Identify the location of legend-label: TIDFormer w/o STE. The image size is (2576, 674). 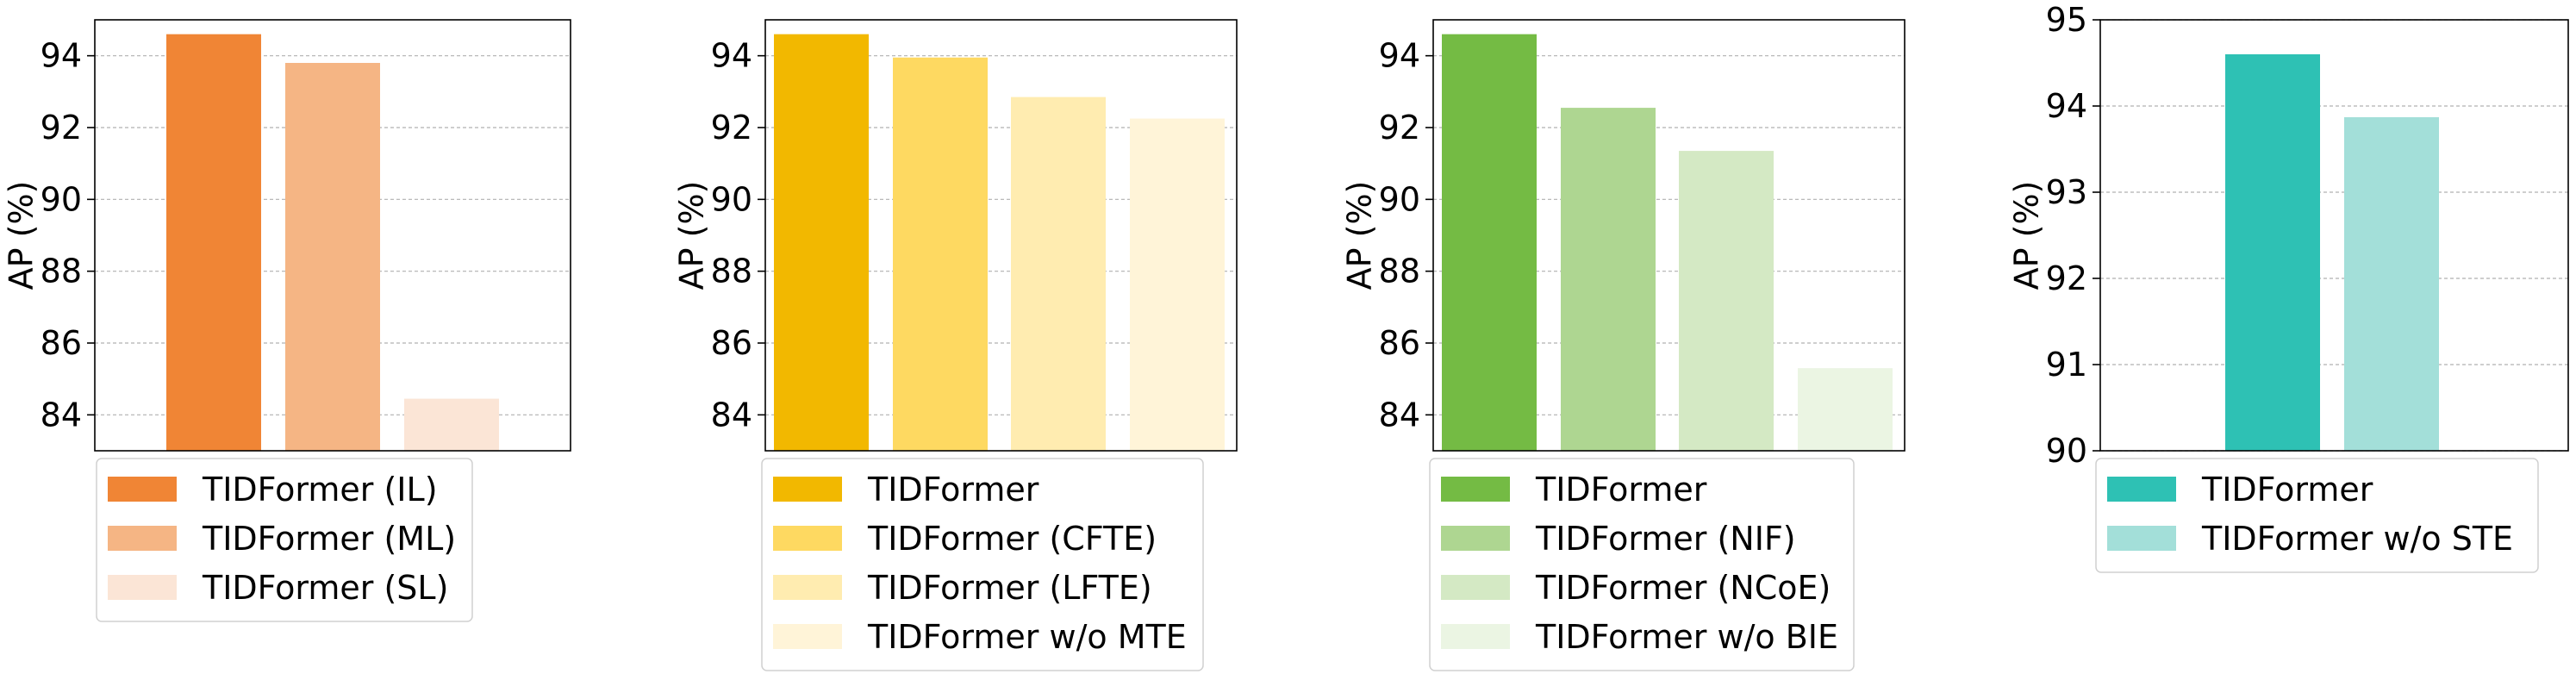
(2357, 539).